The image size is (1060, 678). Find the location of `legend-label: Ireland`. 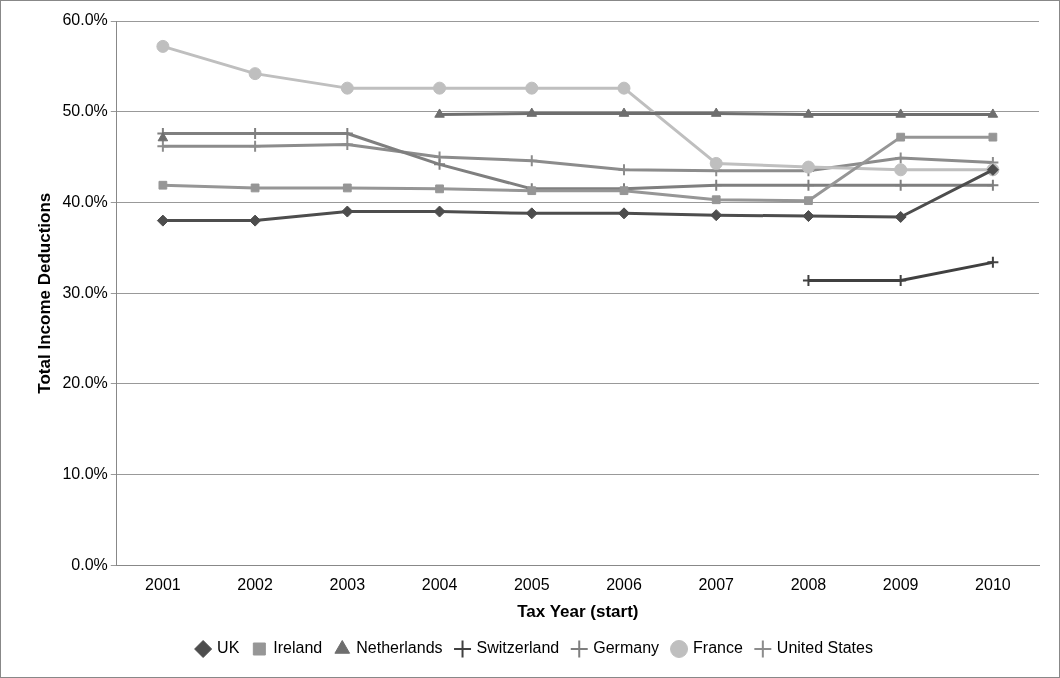

legend-label: Ireland is located at coordinates (298, 648).